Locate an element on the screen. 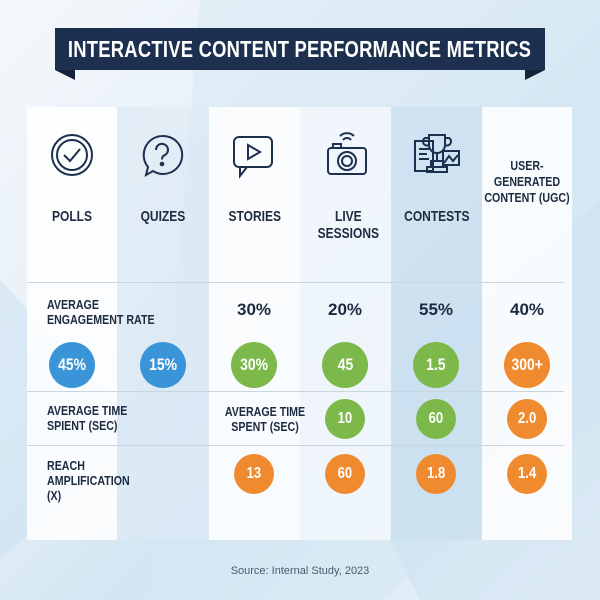 The image size is (600, 600). reach-value-circle: 60 is located at coordinates (345, 474).